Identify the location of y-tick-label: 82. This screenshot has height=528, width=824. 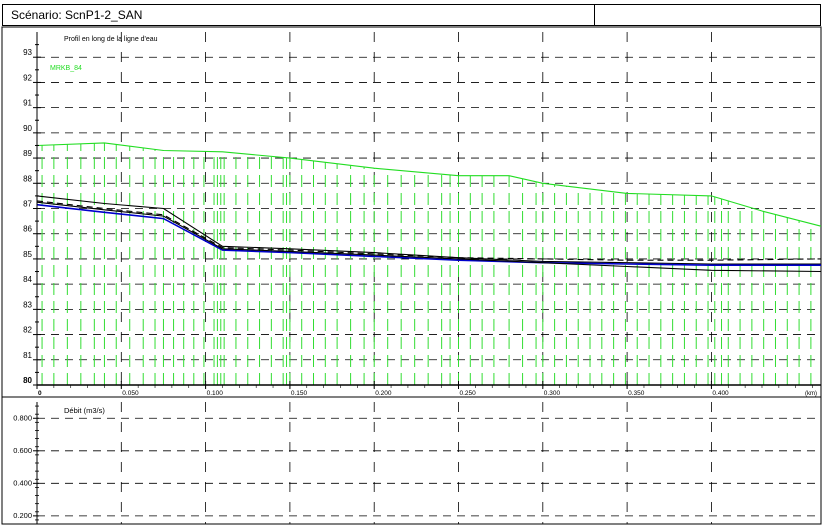
(27, 330).